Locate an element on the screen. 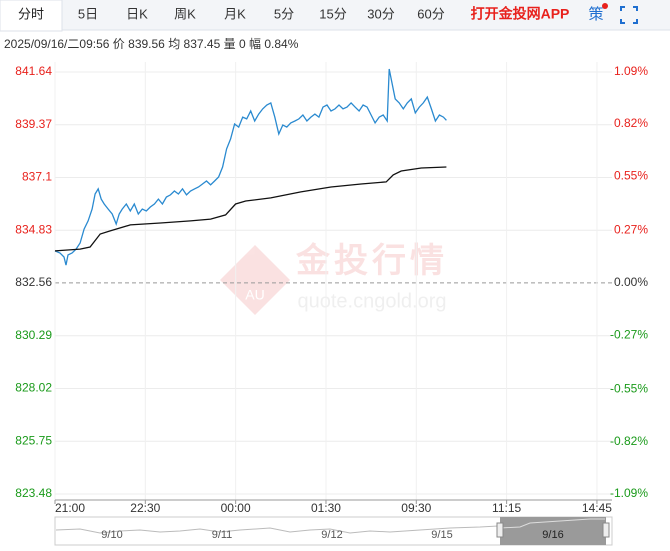  app-link: 打开金投网APP is located at coordinates (520, 14).